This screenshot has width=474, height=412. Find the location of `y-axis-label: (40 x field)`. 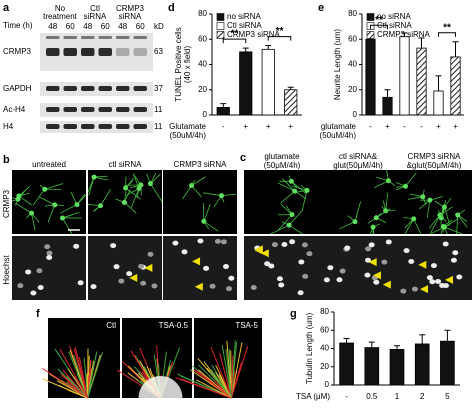

y-axis-label: (40 x field) is located at coordinates (187, 64).